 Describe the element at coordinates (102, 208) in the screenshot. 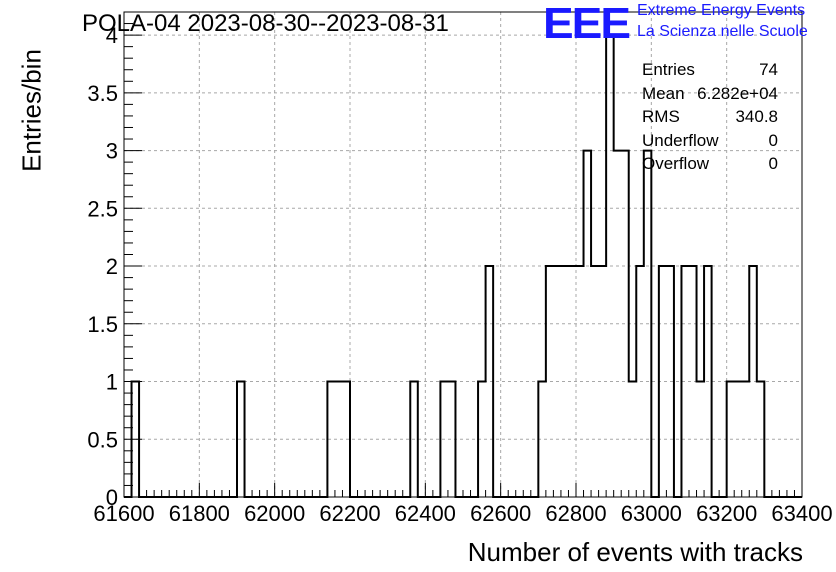

I see `y-tick-label: 2.5` at that location.